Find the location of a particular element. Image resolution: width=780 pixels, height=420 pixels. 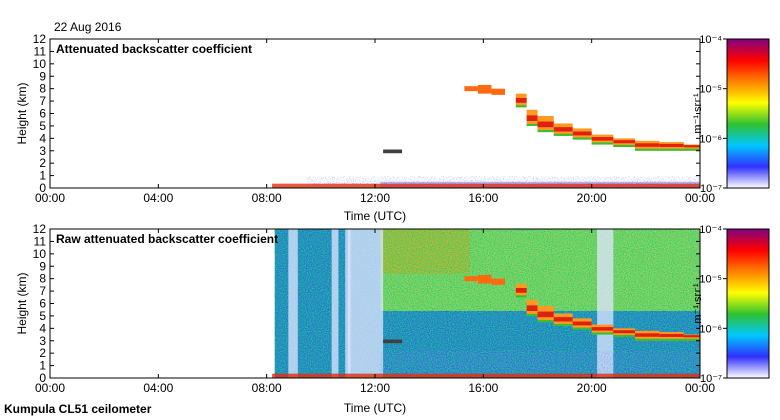

date-label: 22 Aug 2016 is located at coordinates (88, 27).